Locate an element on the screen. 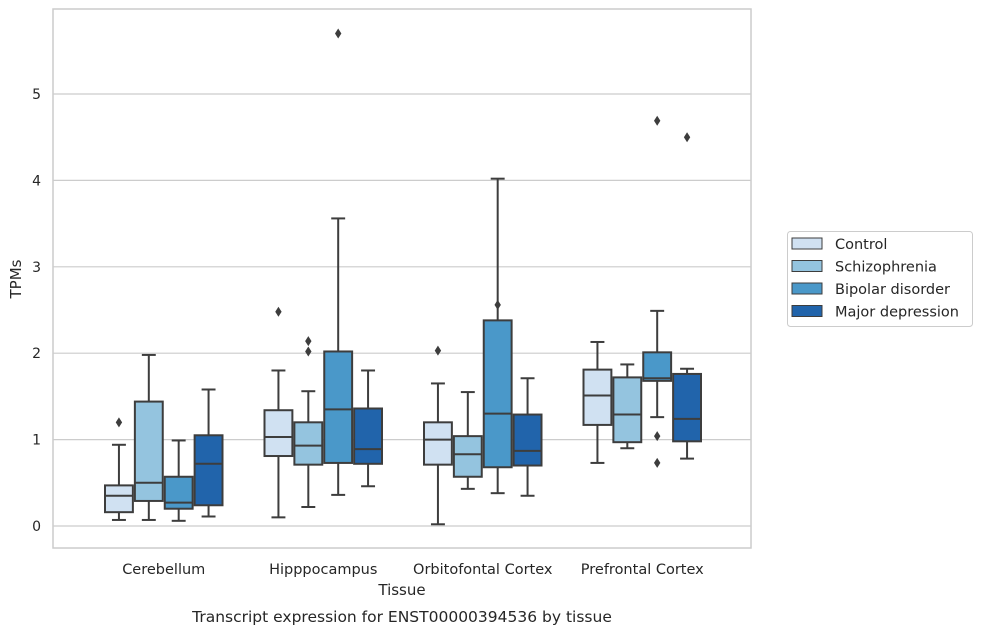 The width and height of the screenshot is (983, 638). x-tick-label: Orbitofontal Cortex is located at coordinates (483, 570).